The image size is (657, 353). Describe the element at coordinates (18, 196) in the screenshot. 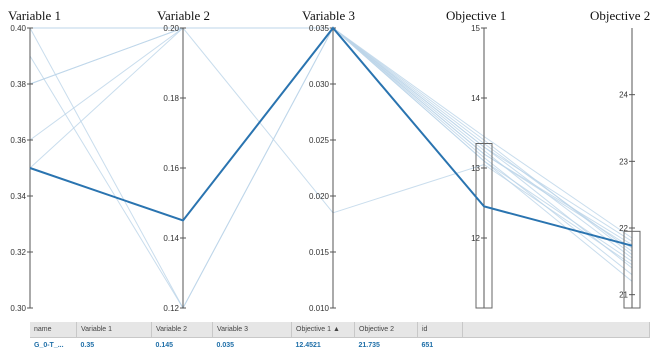

I see `variable-1-tick-label: 0.34` at that location.